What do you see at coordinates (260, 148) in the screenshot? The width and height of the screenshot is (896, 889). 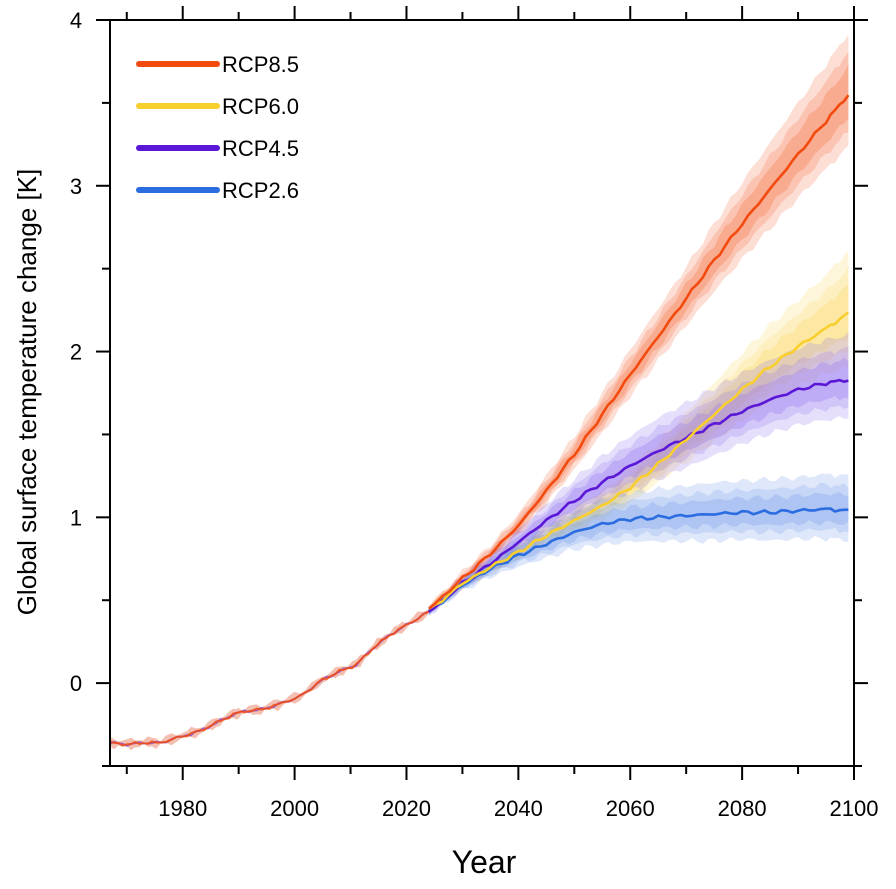 I see `legend-label-rcp45: RCP4.5` at bounding box center [260, 148].